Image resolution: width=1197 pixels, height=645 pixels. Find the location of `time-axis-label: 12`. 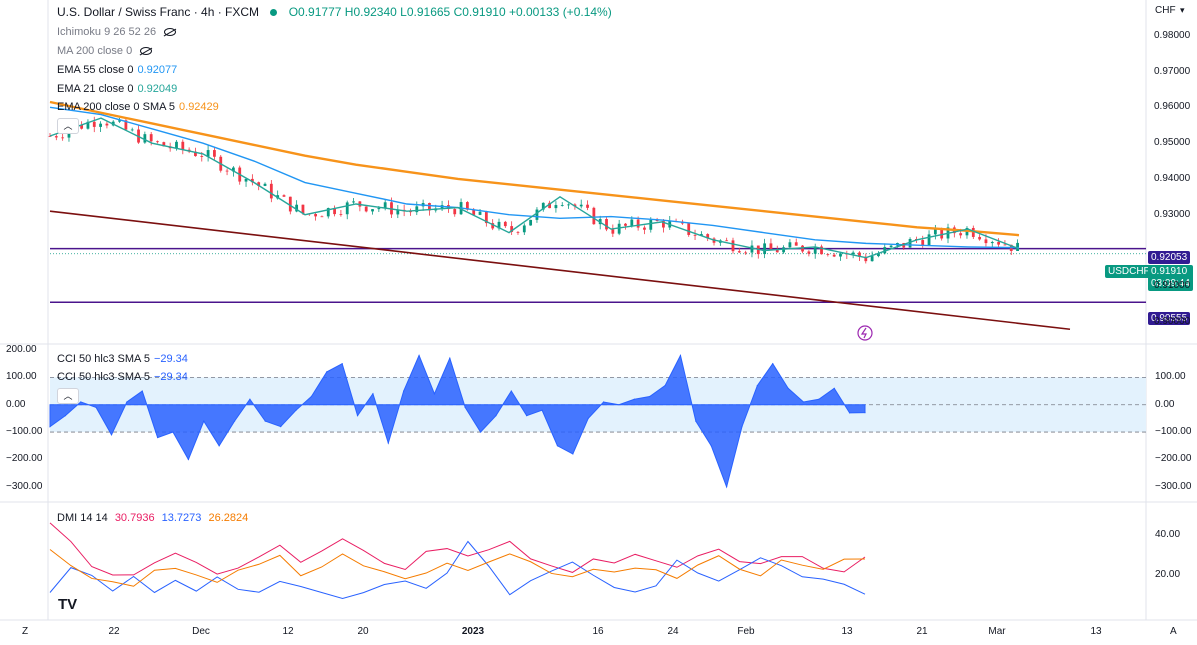

time-axis-label: 12 is located at coordinates (288, 631).